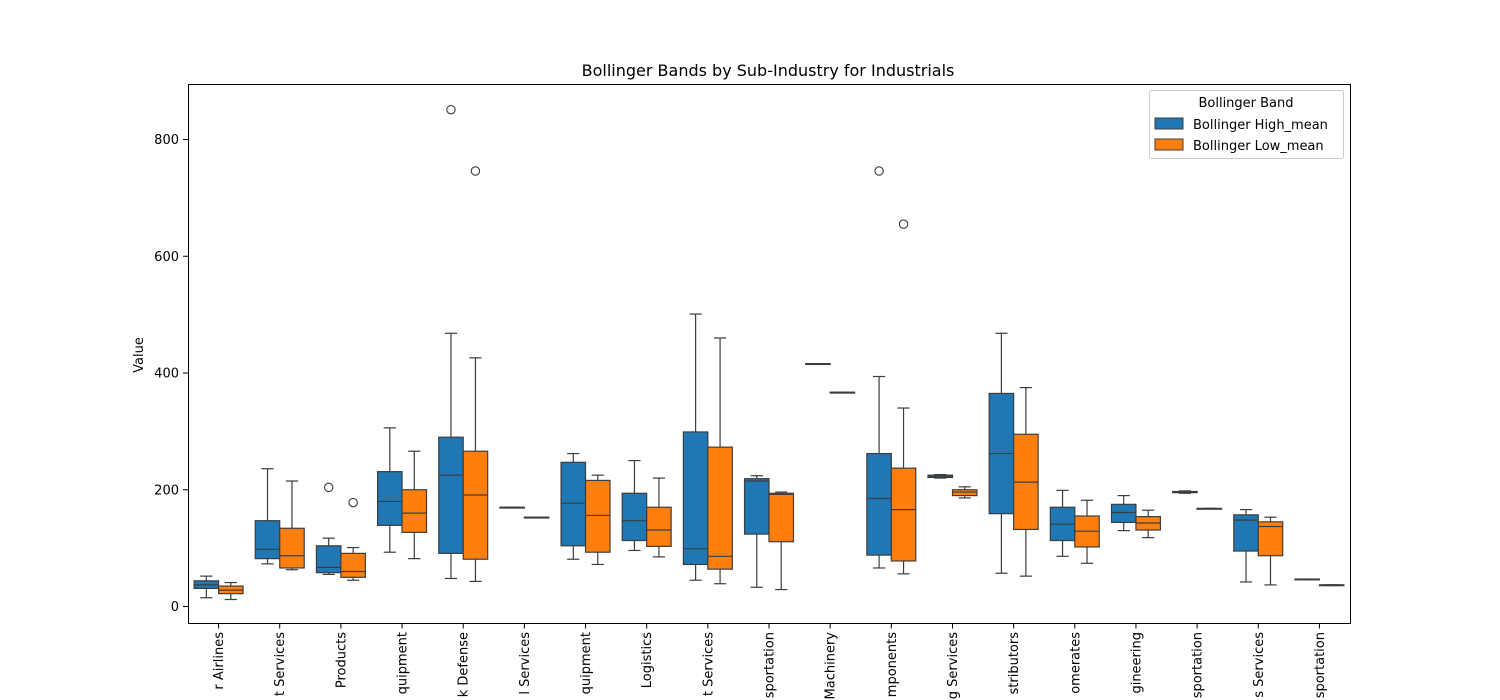 This screenshot has width=1500, height=700. What do you see at coordinates (166, 140) in the screenshot?
I see `y-tick-label: 800` at bounding box center [166, 140].